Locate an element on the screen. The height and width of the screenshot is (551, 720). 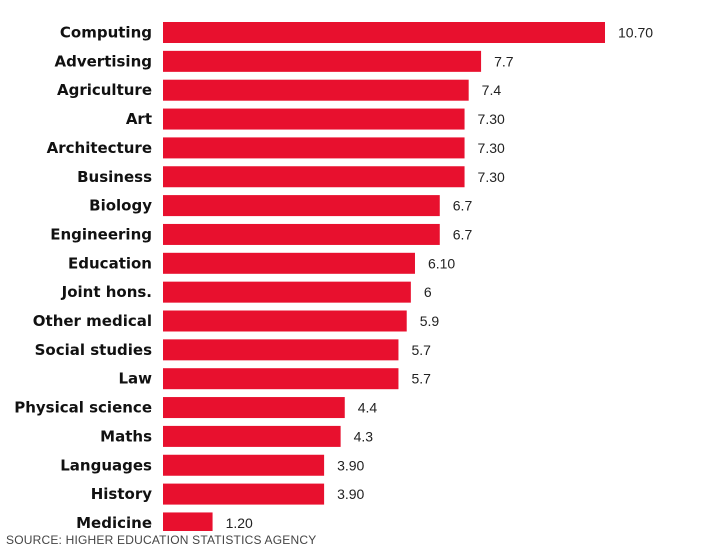
value-label: 4.4 is located at coordinates (368, 408).